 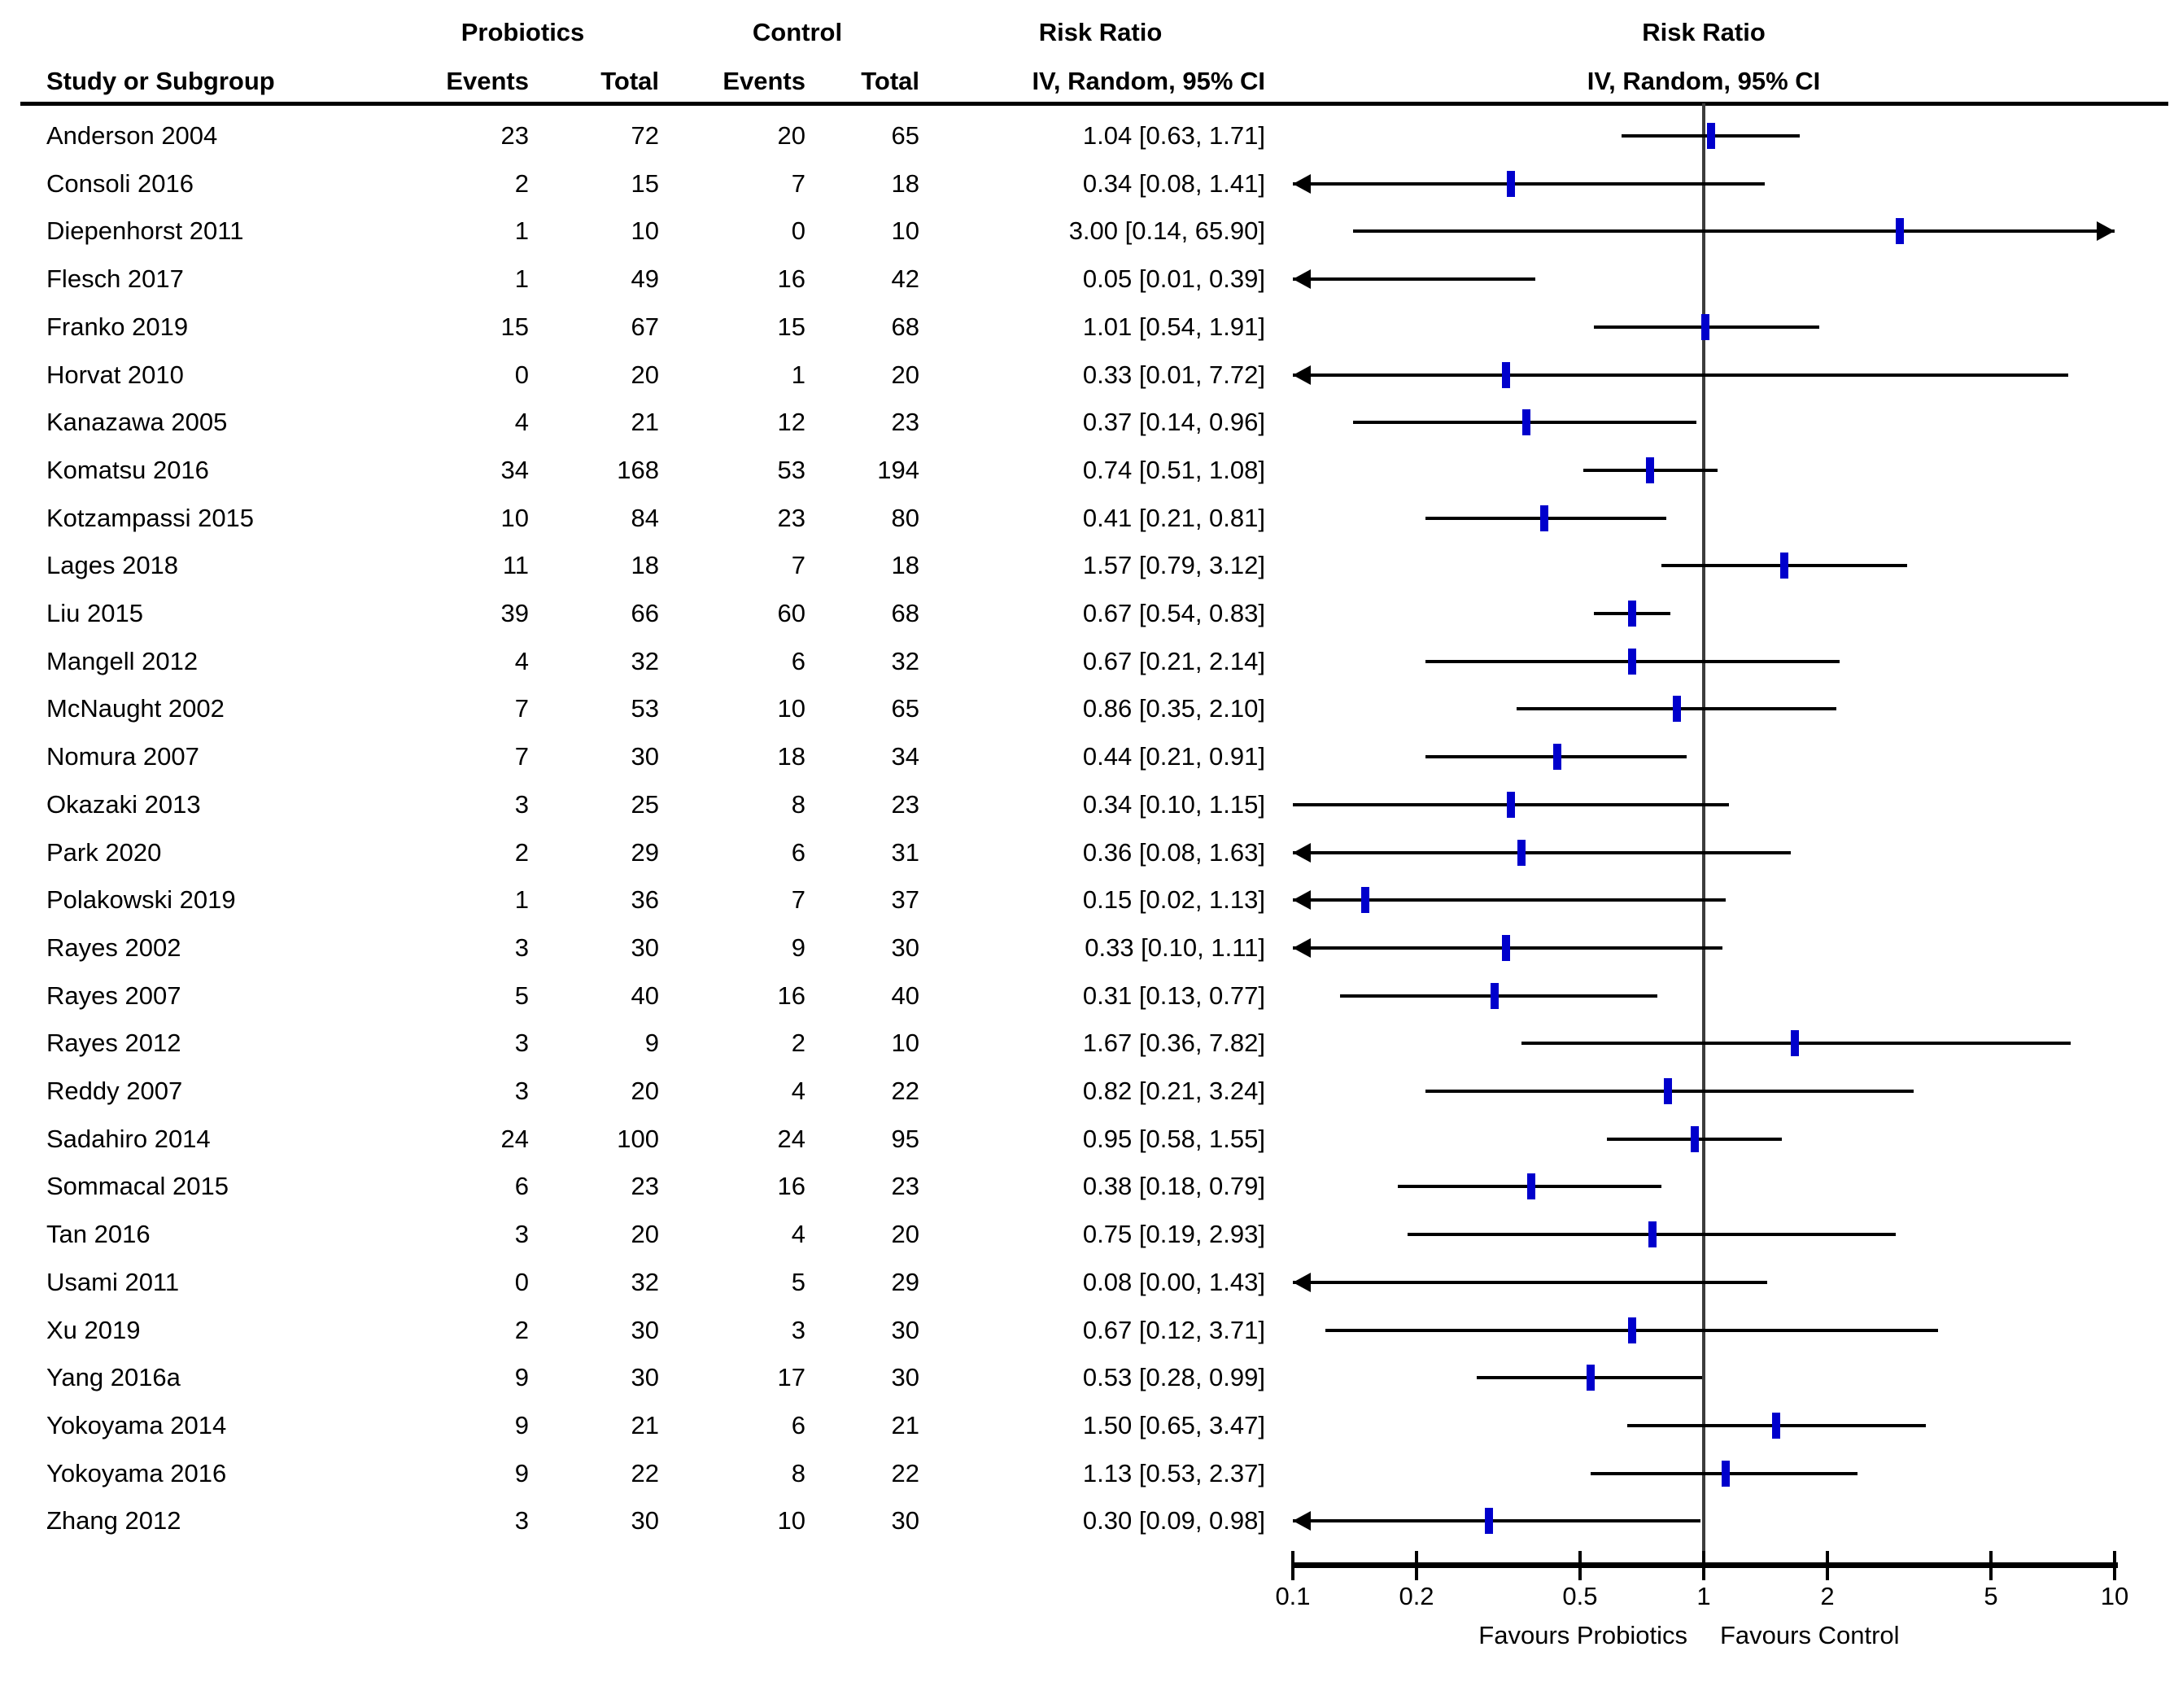 I want to click on axis-caption-favours-control: Favours Control, so click(x=1810, y=1635).